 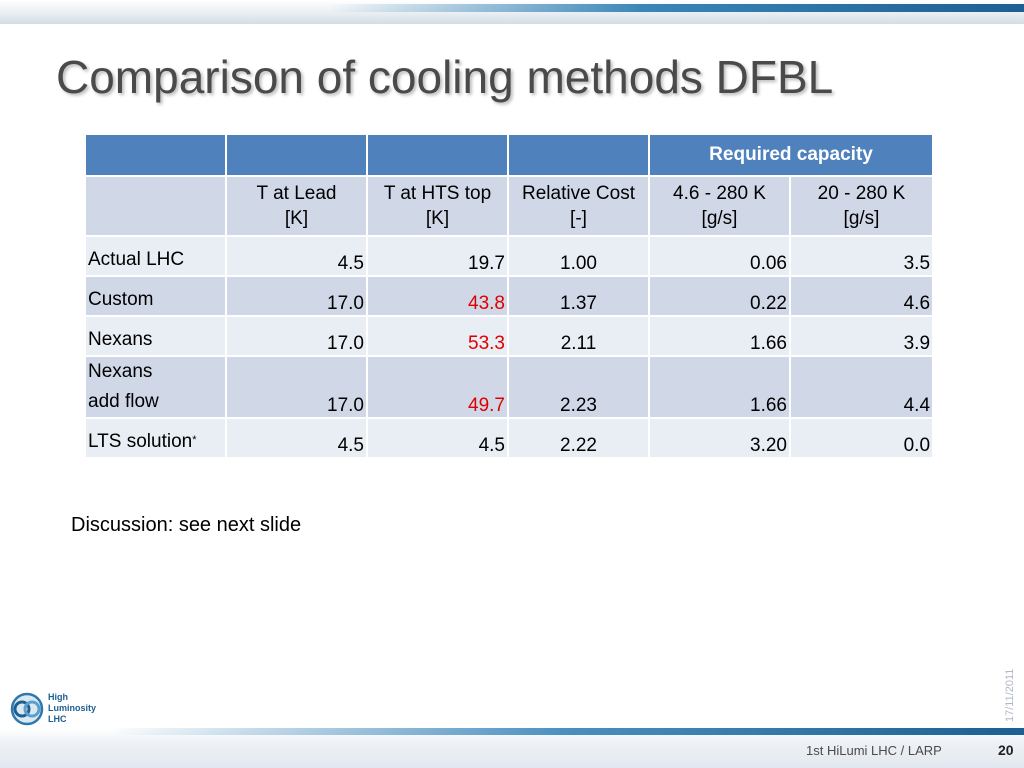 What do you see at coordinates (578, 387) in the screenshot?
I see `cost-cell: 2.23` at bounding box center [578, 387].